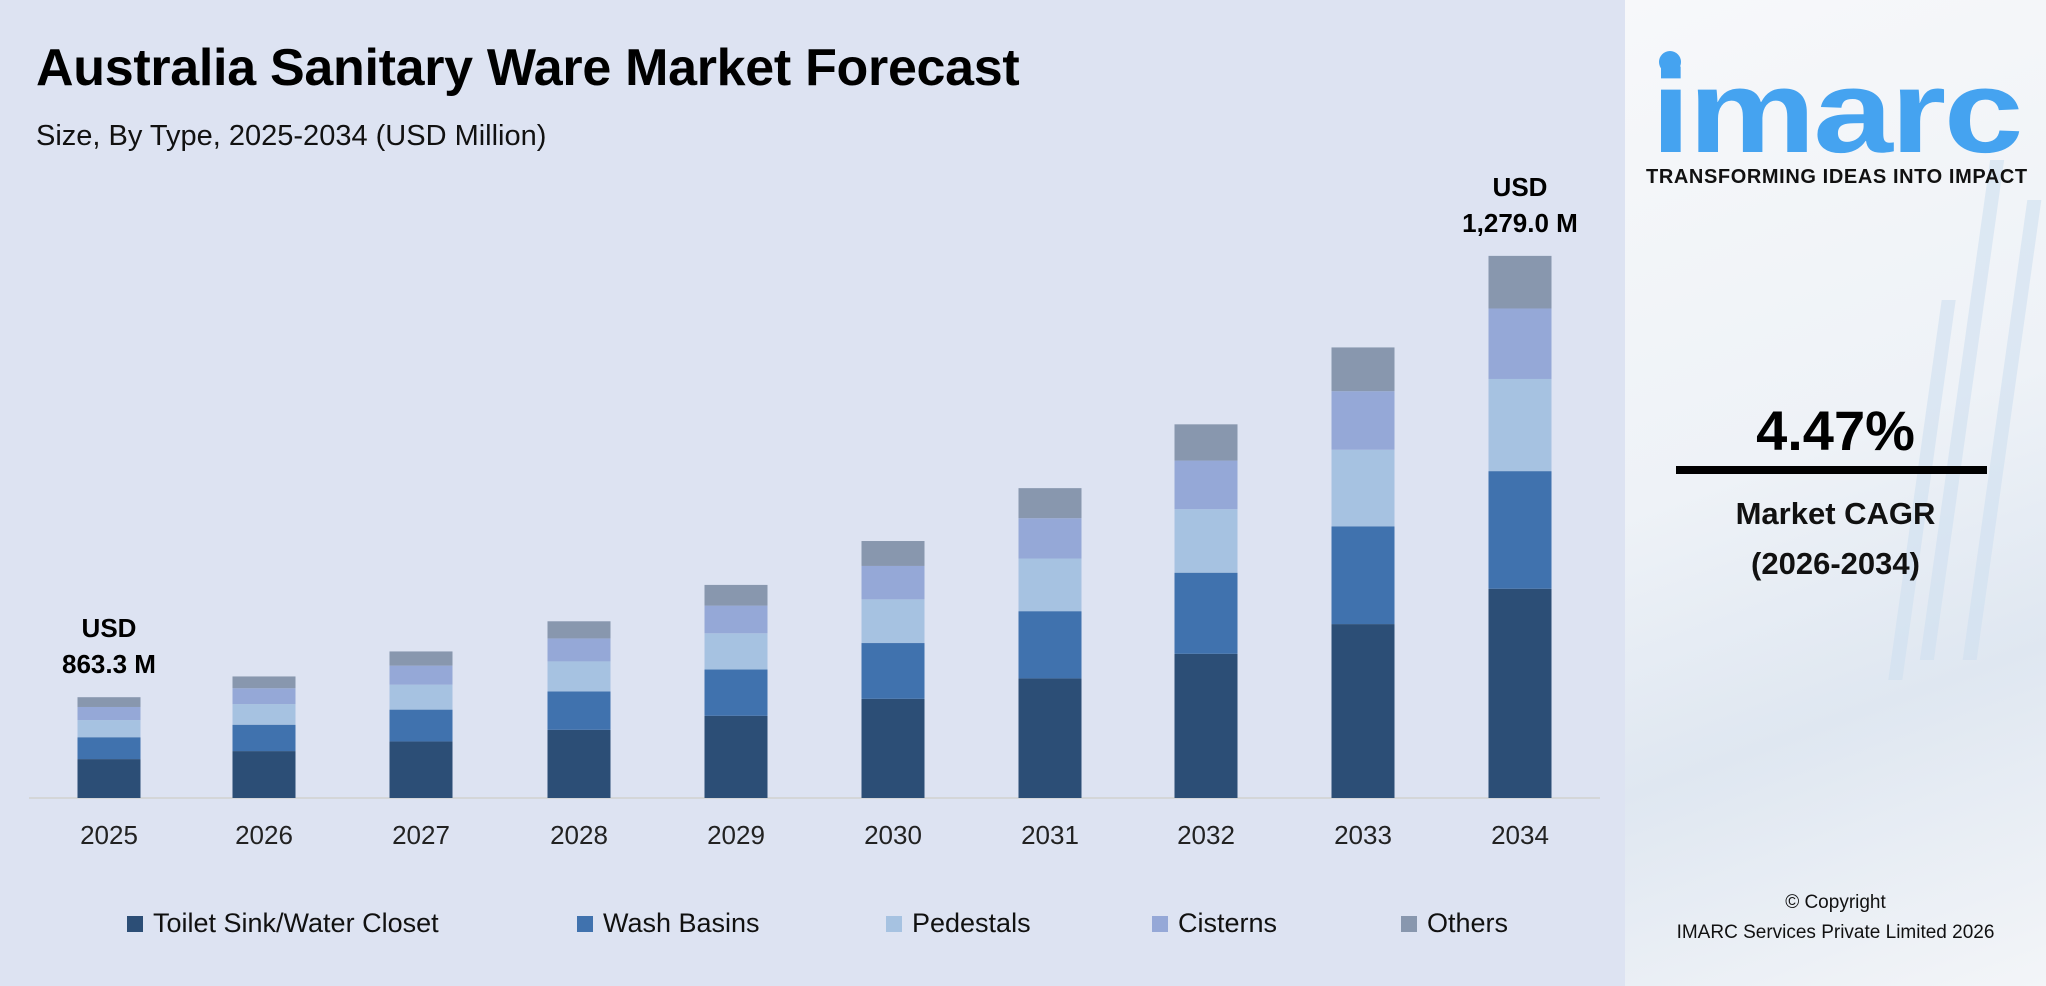 The height and width of the screenshot is (986, 2046). I want to click on bar-segment-2033-wash-basins, so click(1363, 575).